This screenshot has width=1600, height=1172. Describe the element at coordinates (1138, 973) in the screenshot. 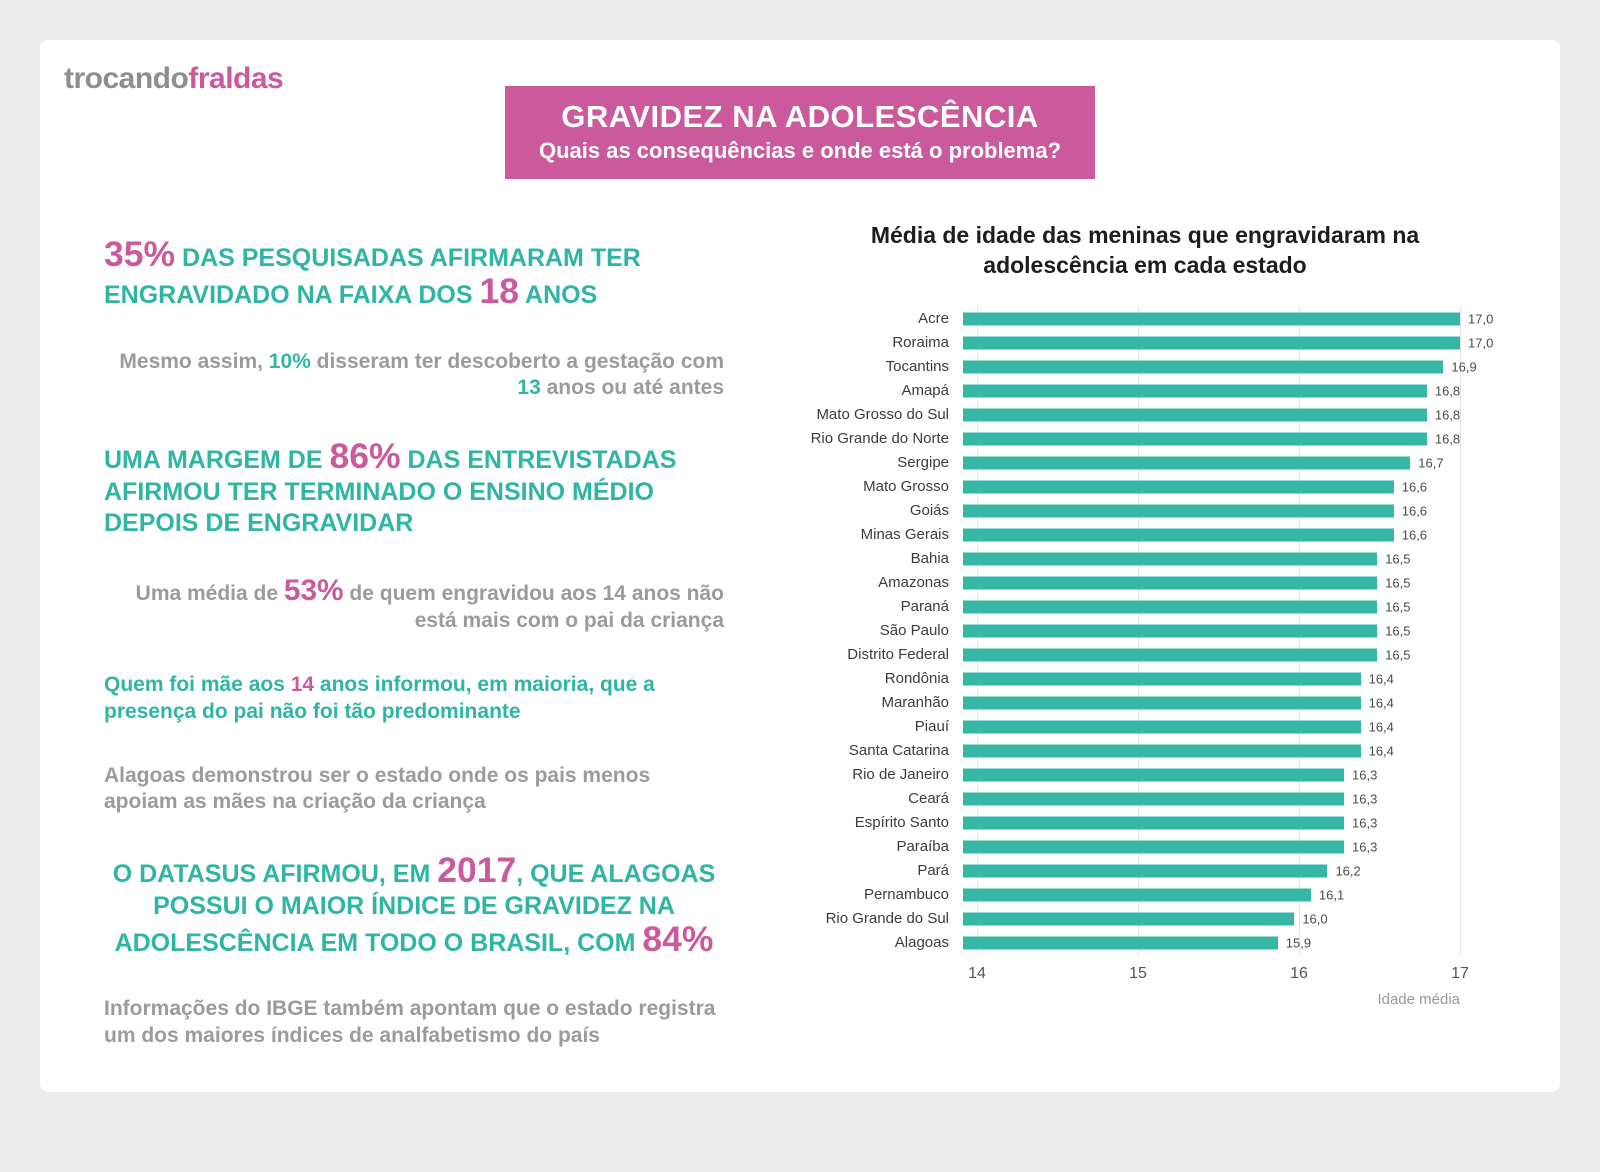

I see `axis-tick-label: 15` at that location.